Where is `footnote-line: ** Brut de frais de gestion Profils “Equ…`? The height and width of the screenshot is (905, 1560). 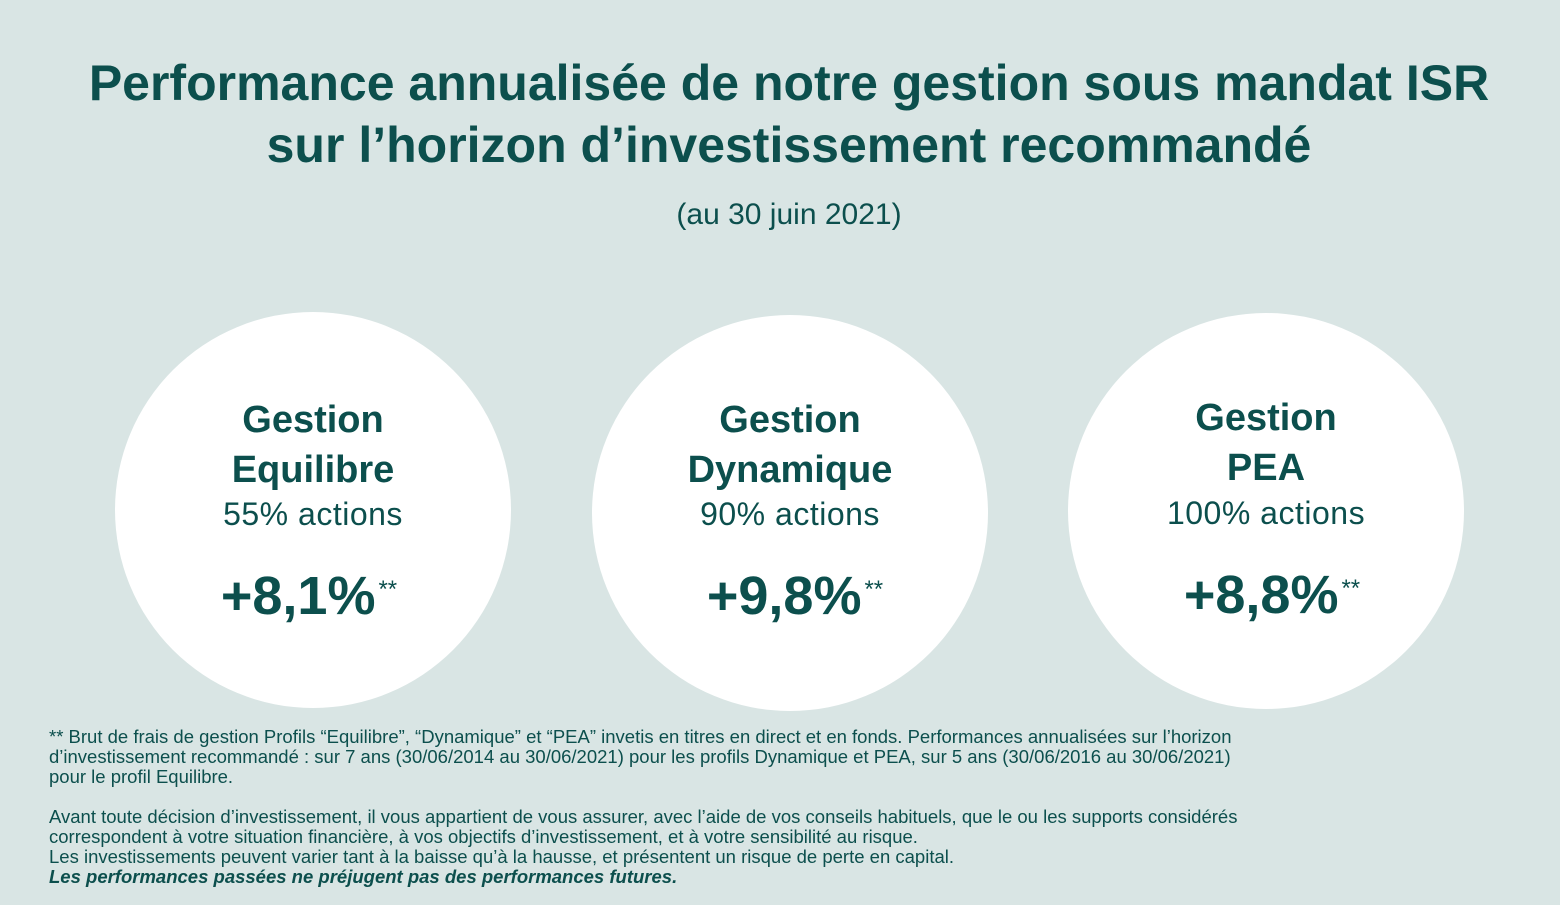
footnote-line: ** Brut de frais de gestion Profils “Equ… is located at coordinates (640, 736).